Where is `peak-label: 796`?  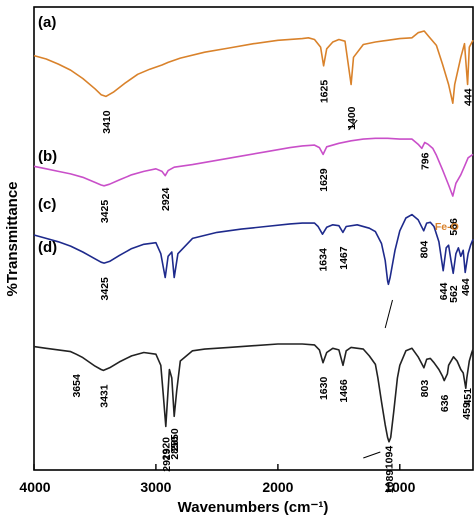 peak-label: 796 is located at coordinates (426, 161).